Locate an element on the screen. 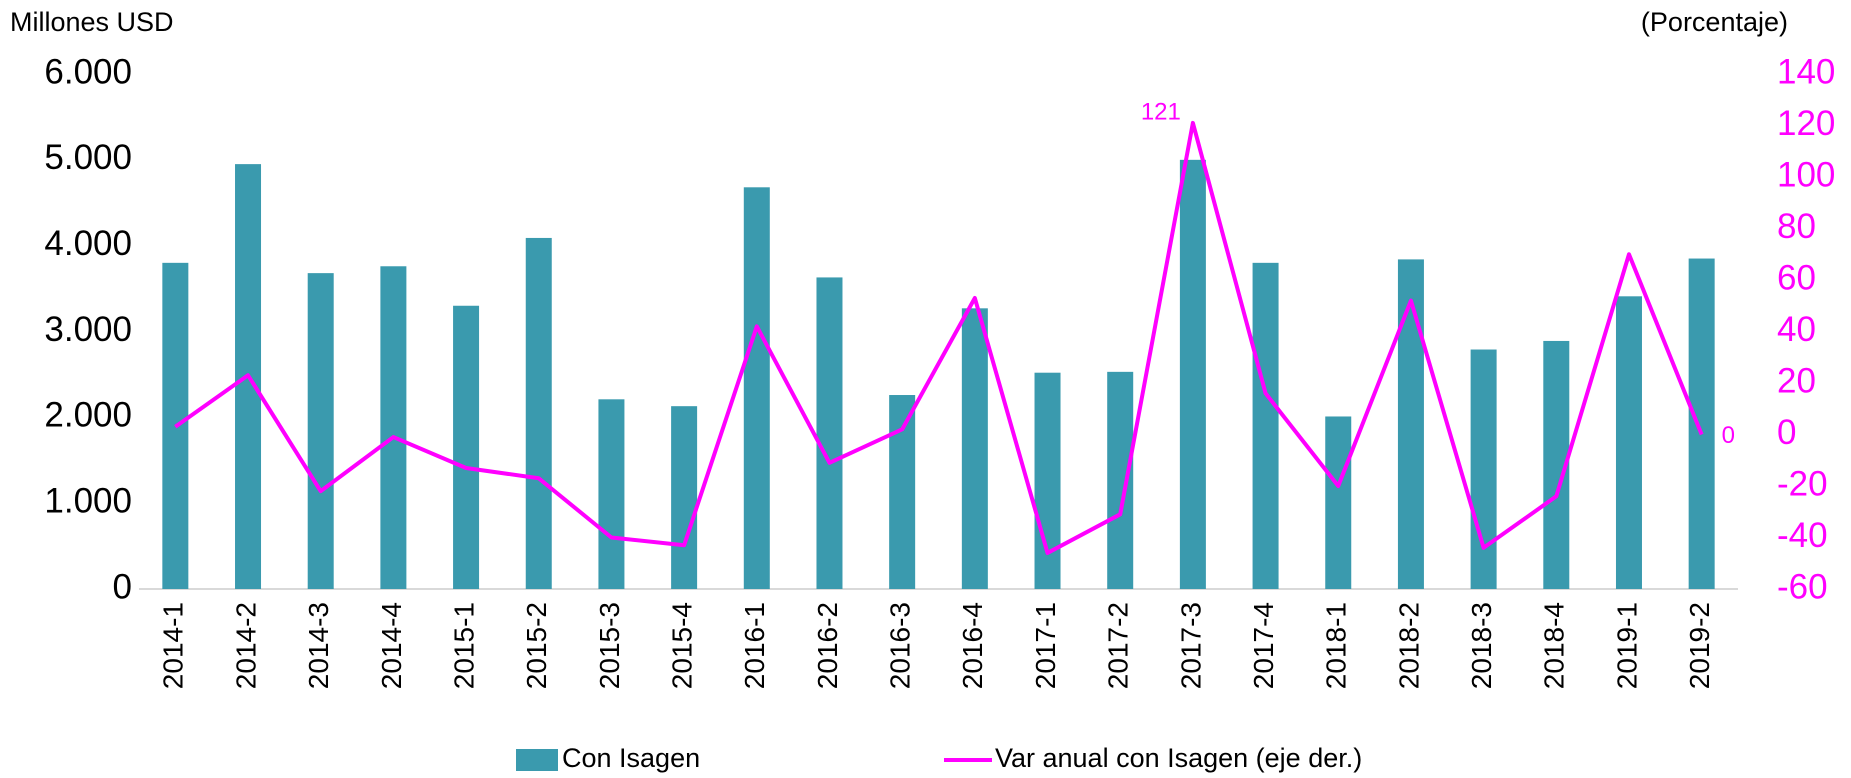  x-tick-label: 2018-1 is located at coordinates (1336, 645).